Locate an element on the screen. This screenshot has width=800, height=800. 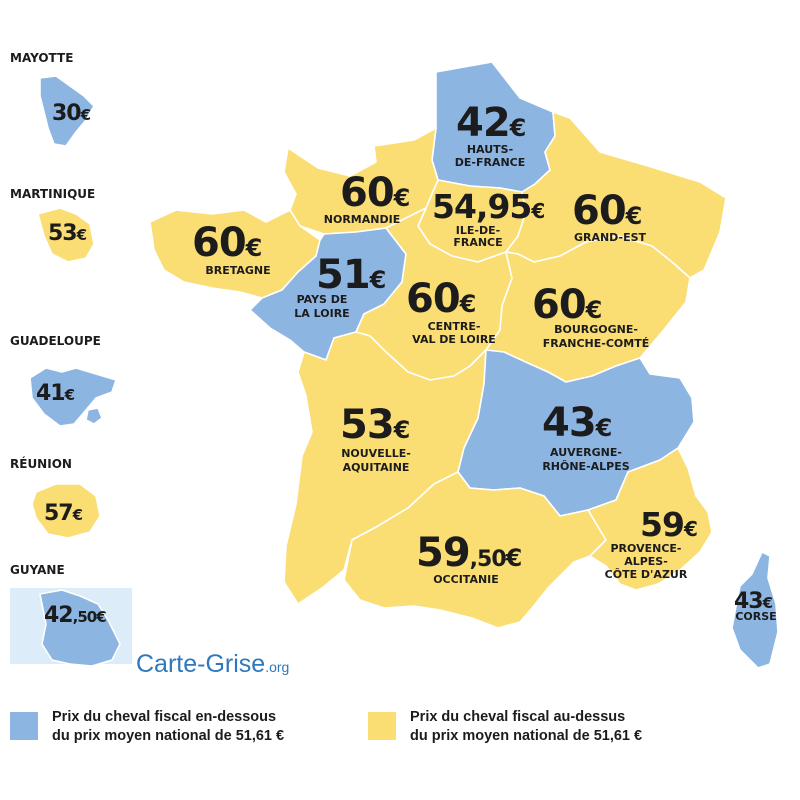
region-name-centre-val-de-loire: CENTRE-VAL DE LOIRE is located at coordinates (454, 333).